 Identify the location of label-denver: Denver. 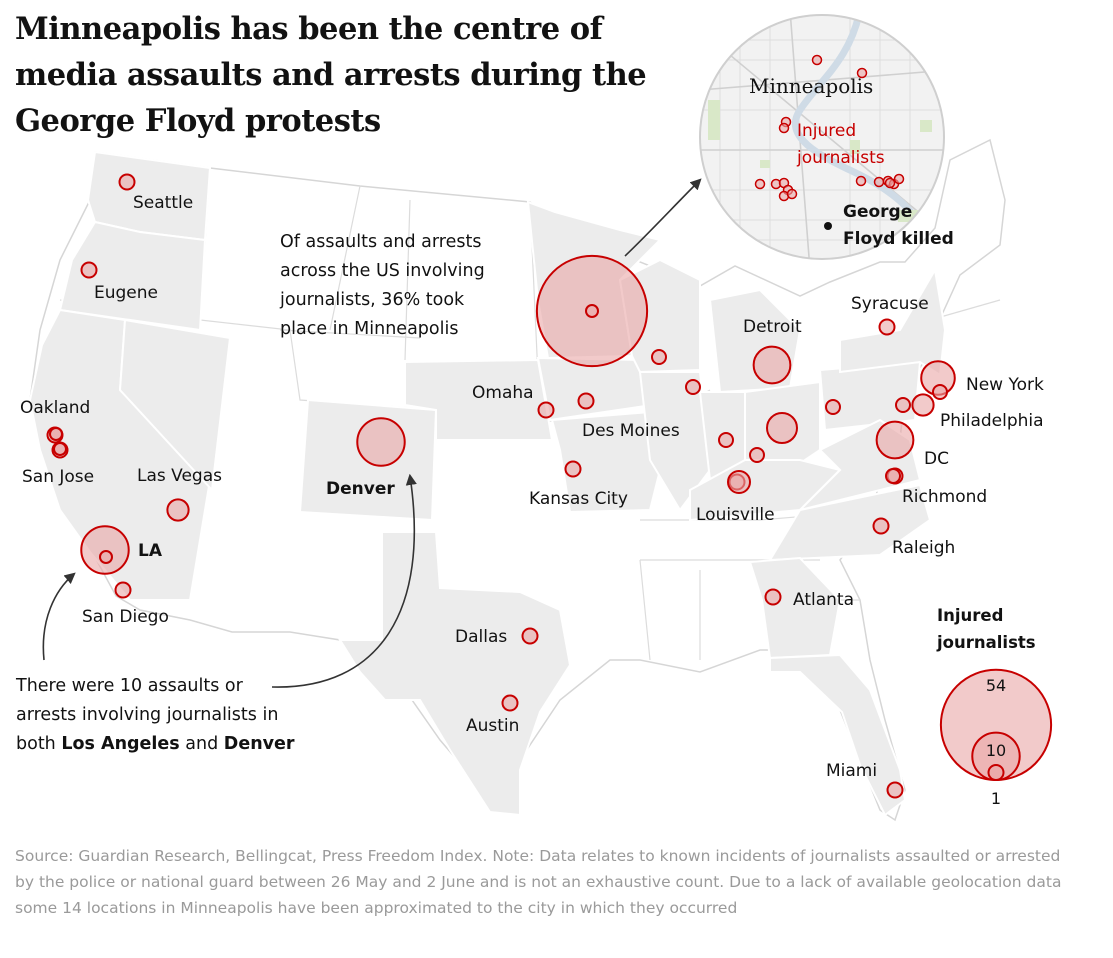
(360, 489).